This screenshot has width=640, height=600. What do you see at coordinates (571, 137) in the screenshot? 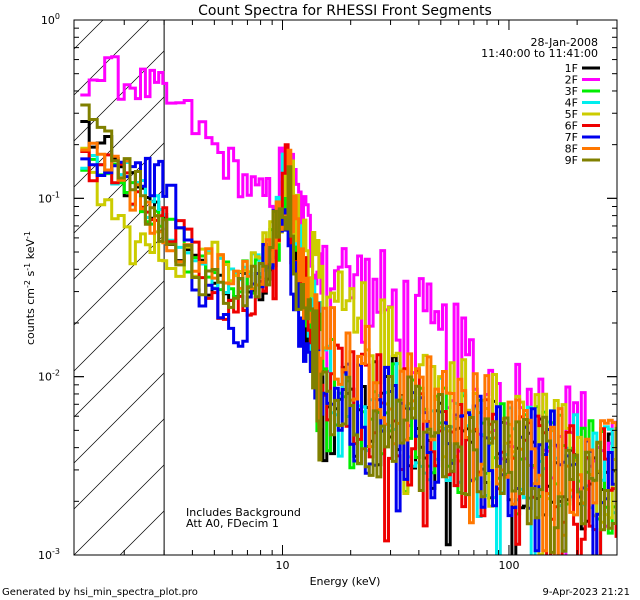
I see `legend-label-7F: 7F` at bounding box center [571, 137].